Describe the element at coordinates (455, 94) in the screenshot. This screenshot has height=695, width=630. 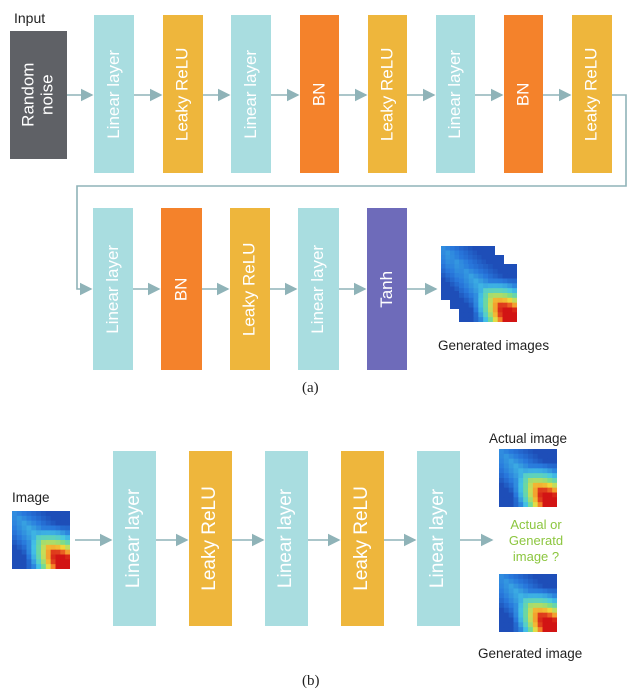
I see `a-linear-layer-3: Linear layer` at that location.